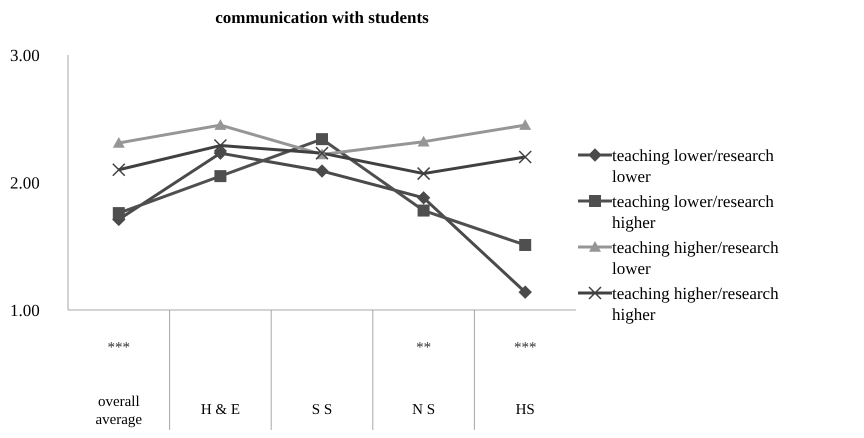 The height and width of the screenshot is (438, 864). What do you see at coordinates (322, 18) in the screenshot?
I see `chart-title: communication with students` at bounding box center [322, 18].